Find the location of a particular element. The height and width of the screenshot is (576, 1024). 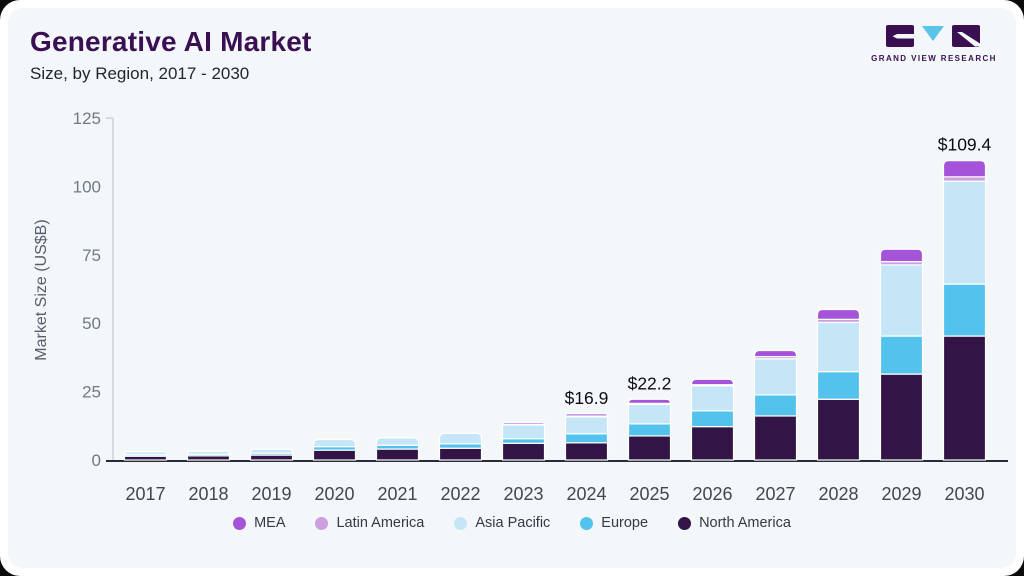

bar-segment-2030-asia-pacific is located at coordinates (964, 232).